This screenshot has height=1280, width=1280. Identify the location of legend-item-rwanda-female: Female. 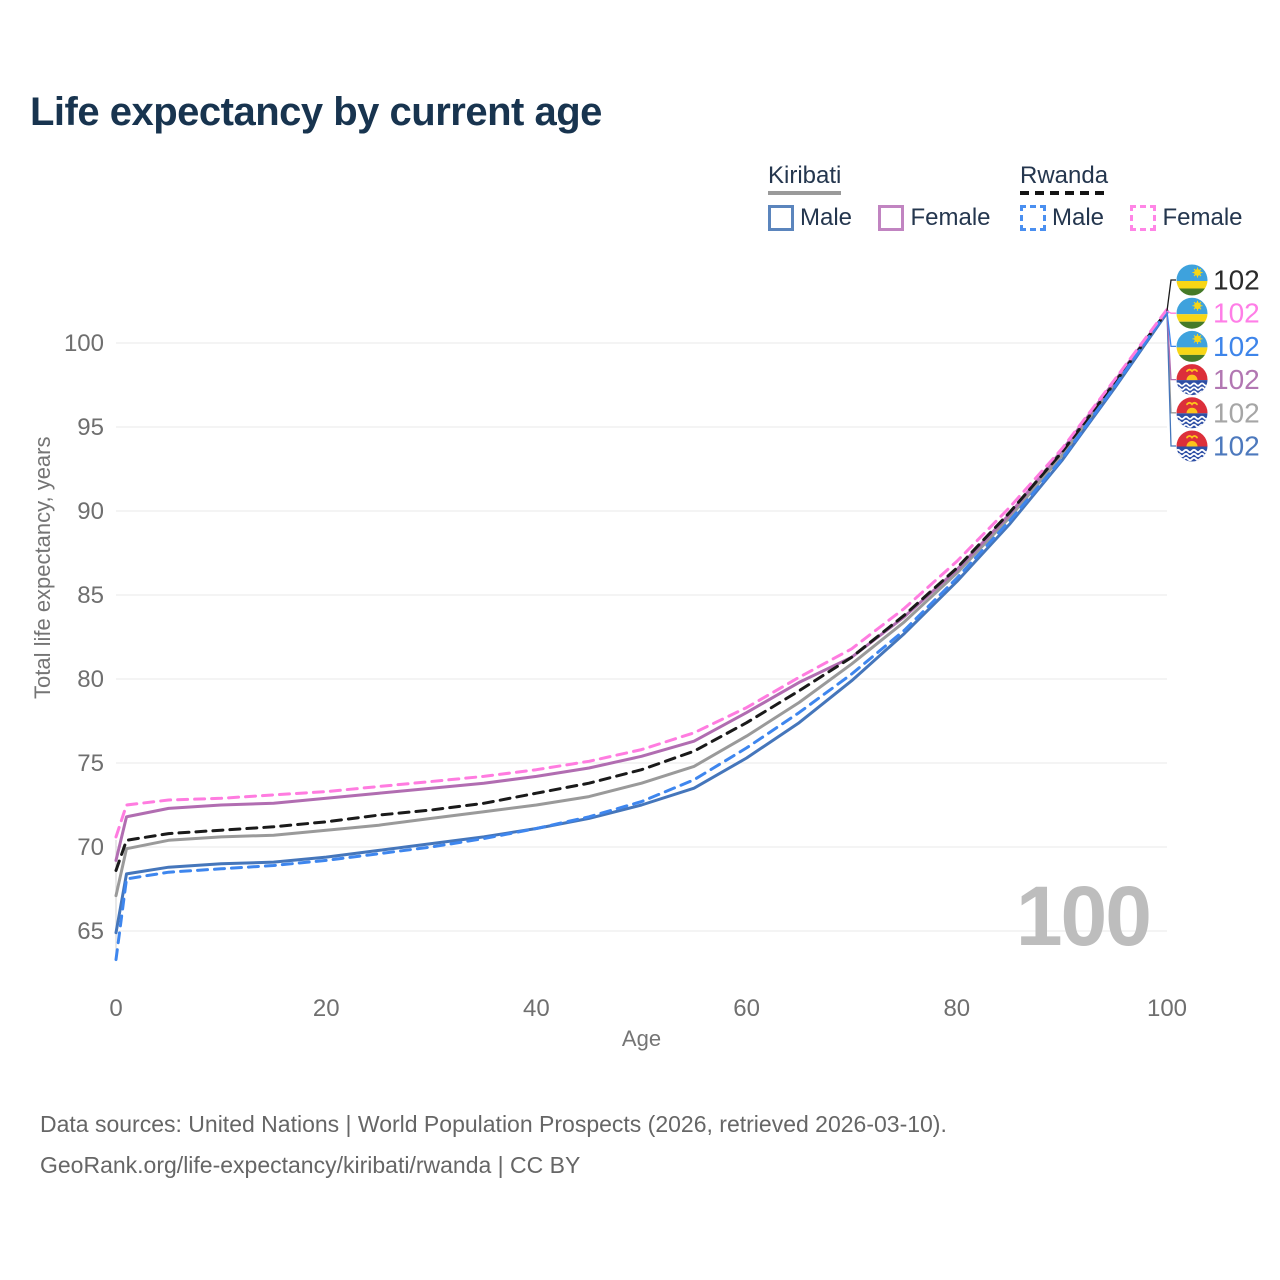
(1186, 218).